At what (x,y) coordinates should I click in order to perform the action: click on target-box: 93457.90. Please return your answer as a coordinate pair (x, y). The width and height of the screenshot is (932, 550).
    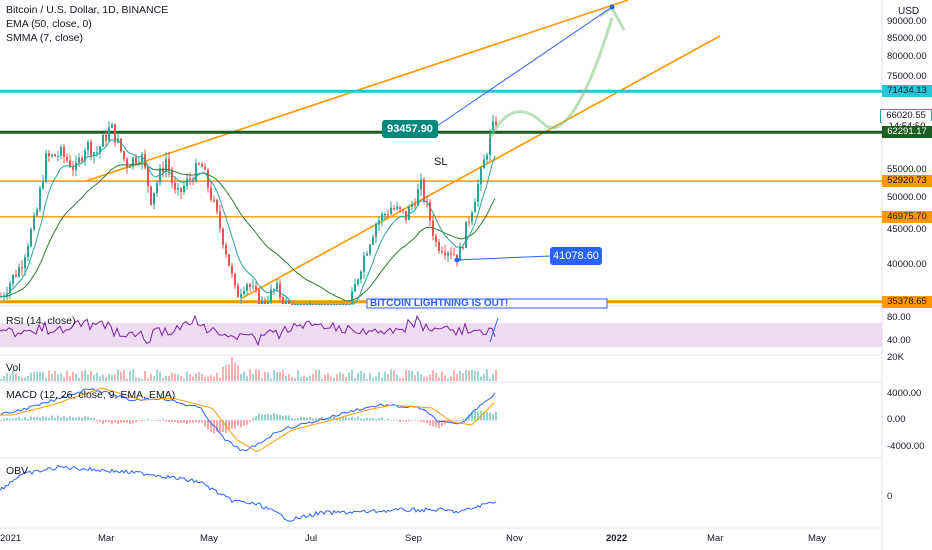
    Looking at the image, I should click on (410, 129).